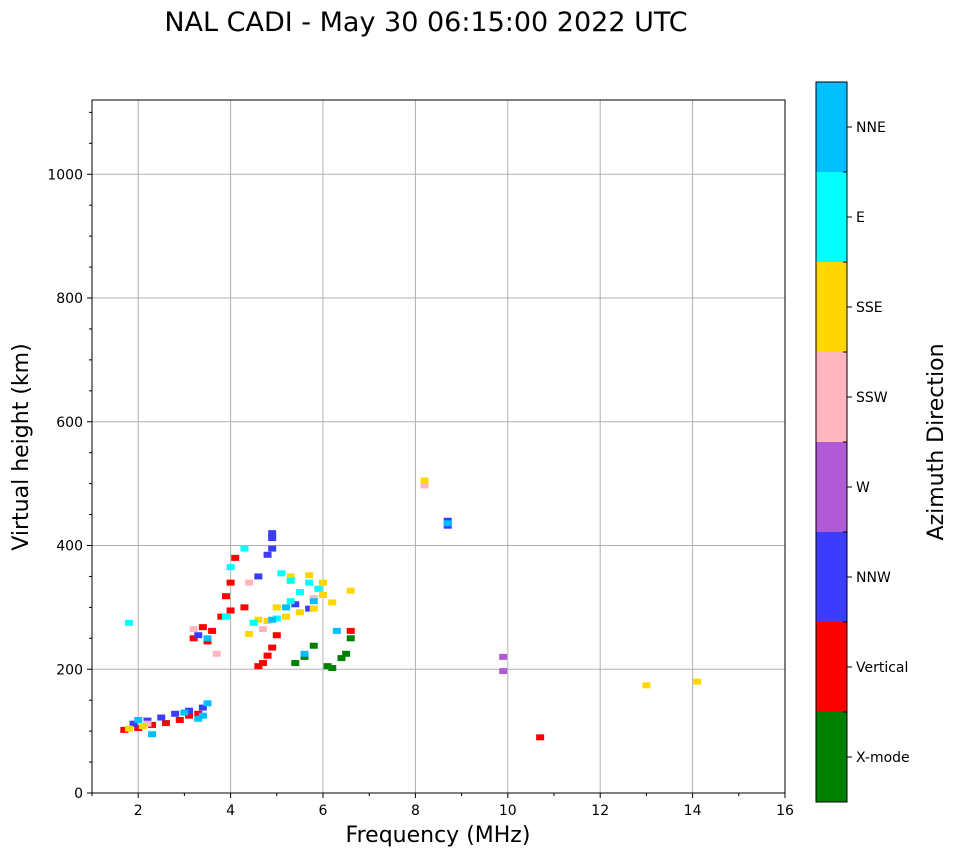  What do you see at coordinates (230, 811) in the screenshot?
I see `x-tick-label: 4` at bounding box center [230, 811].